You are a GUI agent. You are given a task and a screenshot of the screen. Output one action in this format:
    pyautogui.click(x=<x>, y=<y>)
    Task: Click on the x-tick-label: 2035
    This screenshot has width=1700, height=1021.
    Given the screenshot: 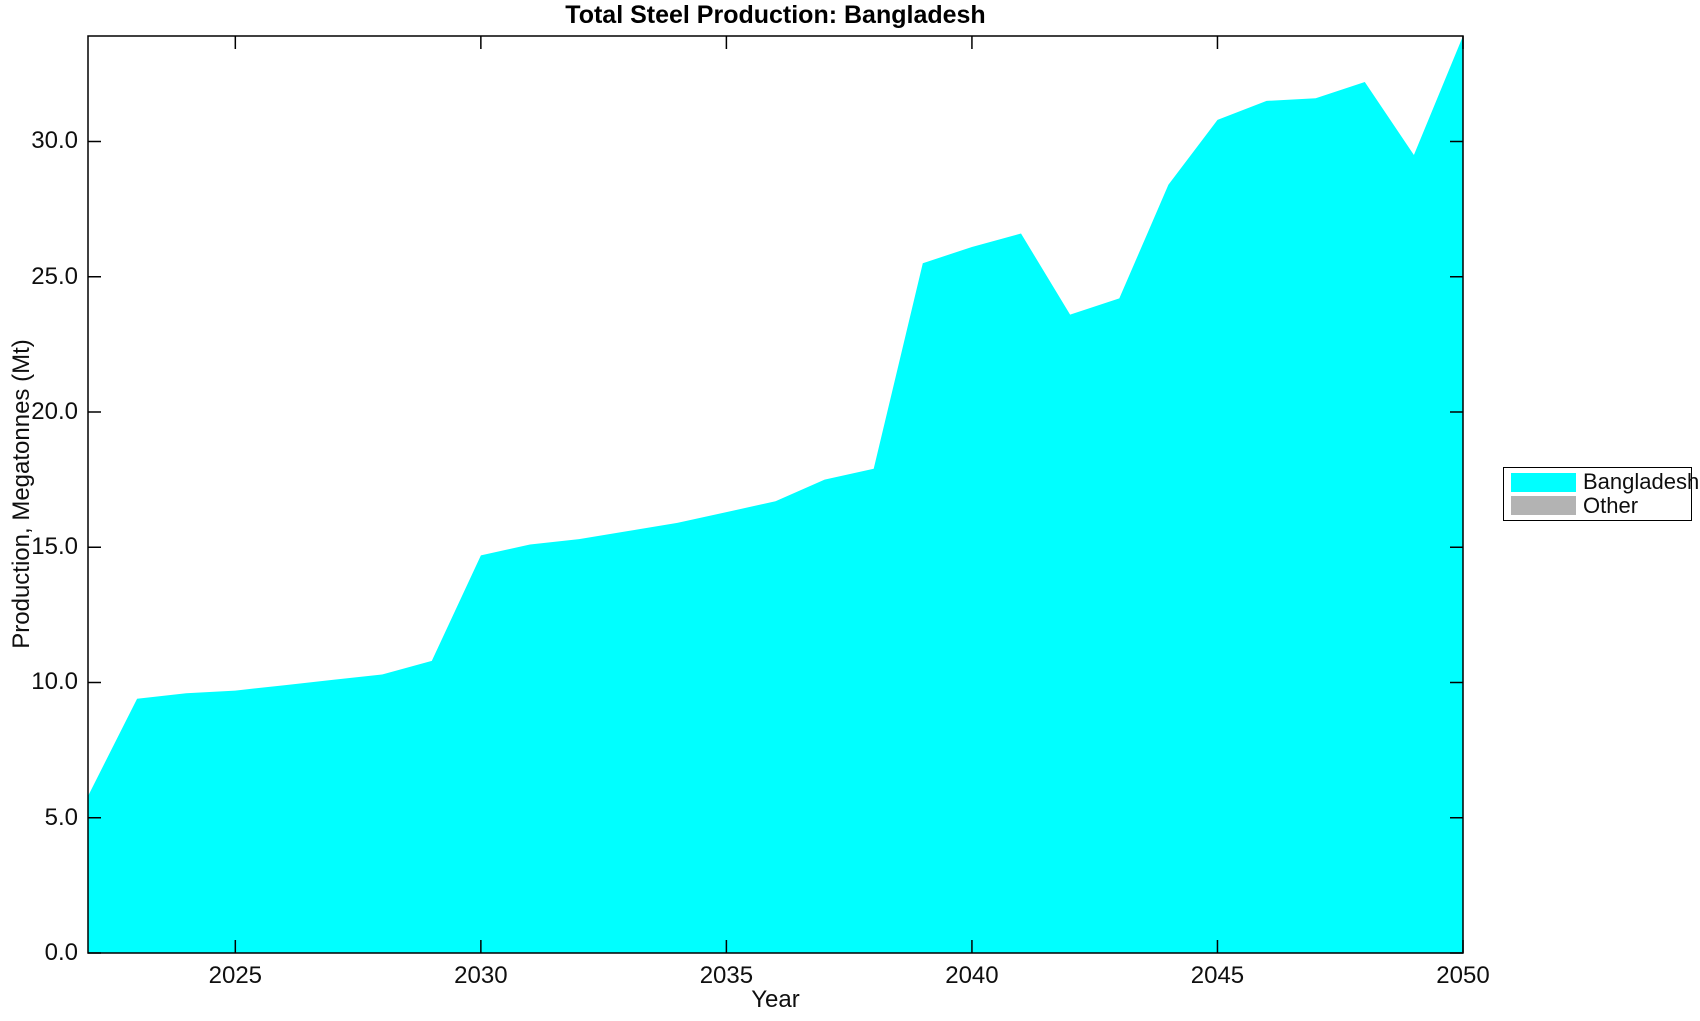 What is the action you would take?
    pyautogui.click(x=726, y=975)
    